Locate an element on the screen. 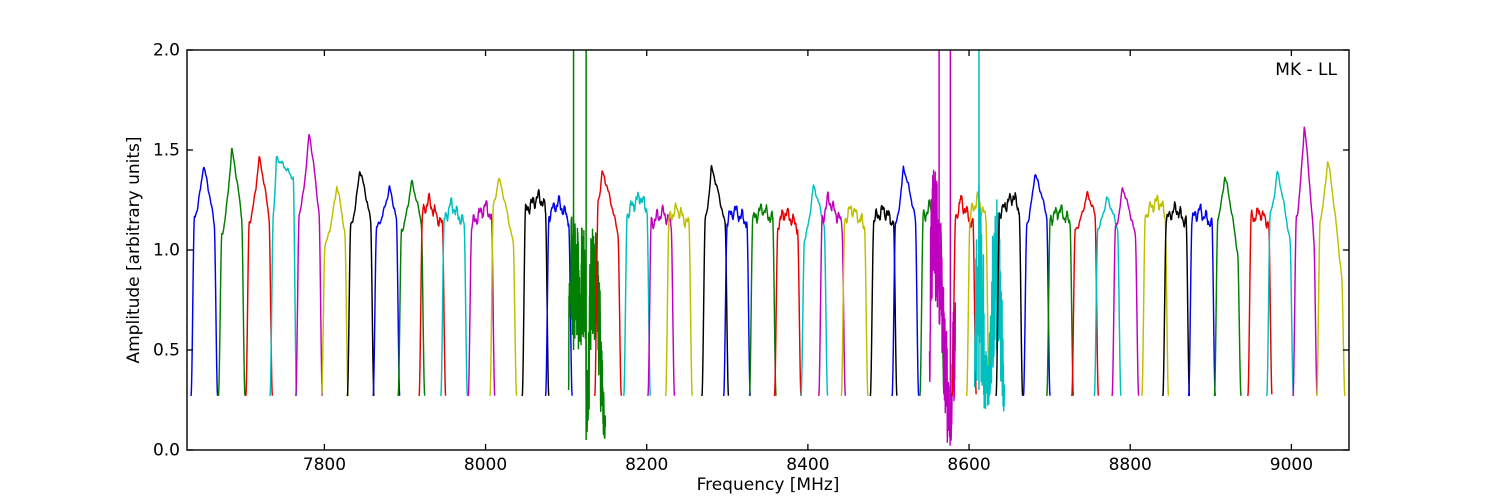 Image resolution: width=1500 pixels, height=500 pixels. band-curve-21-b is located at coordinates (736, 301).